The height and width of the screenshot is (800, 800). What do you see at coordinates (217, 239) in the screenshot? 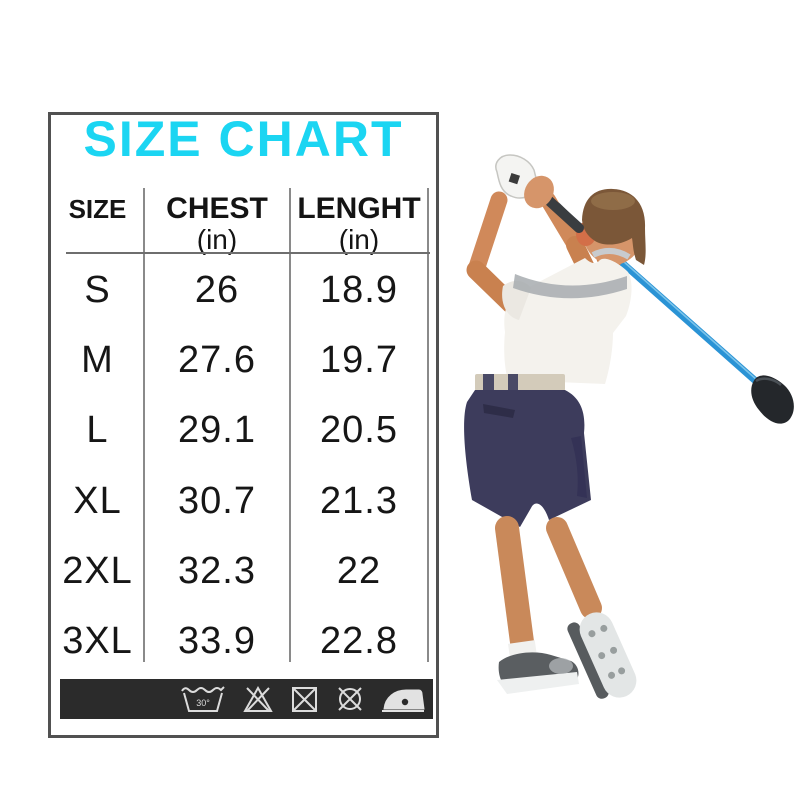
I see `header-chest-unit: (in)` at bounding box center [217, 239].